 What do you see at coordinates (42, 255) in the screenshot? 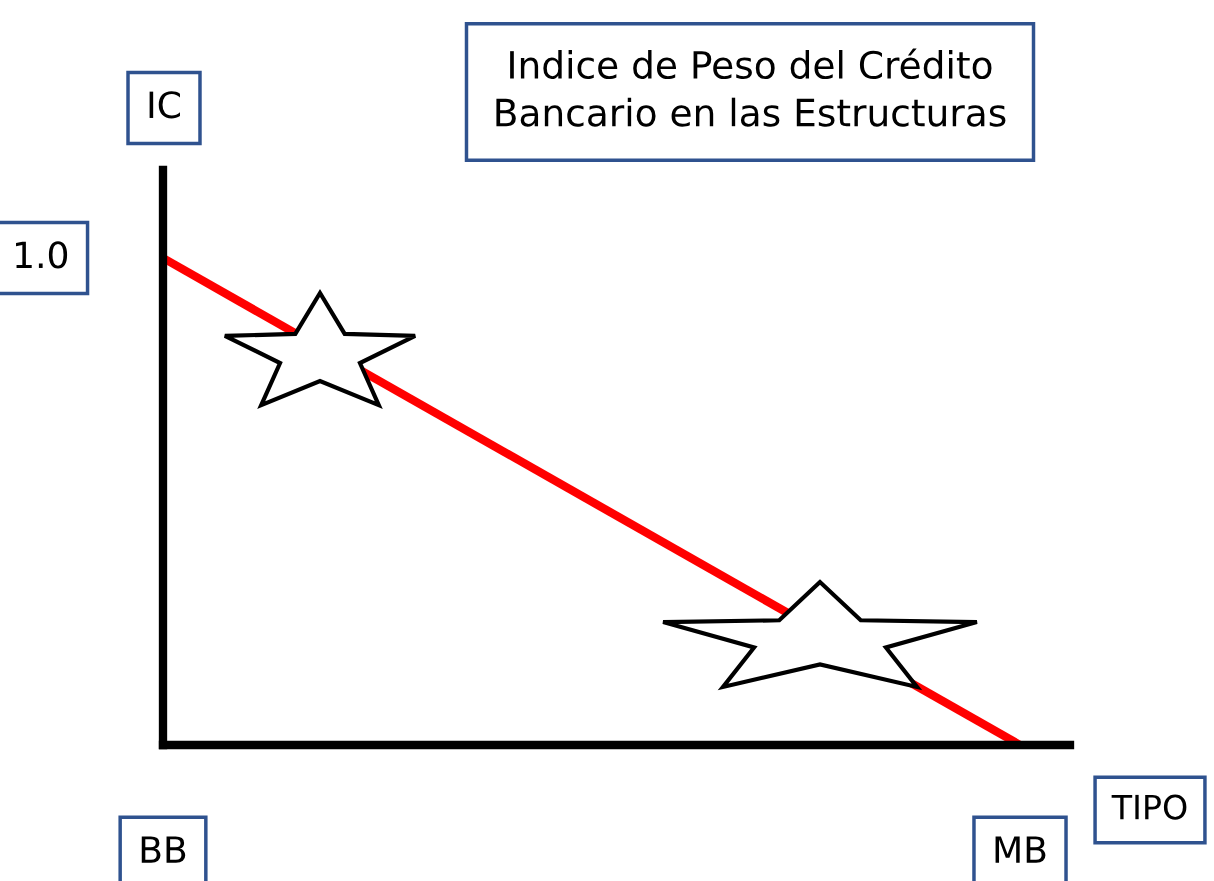
I see `annotation: 1.0` at bounding box center [42, 255].